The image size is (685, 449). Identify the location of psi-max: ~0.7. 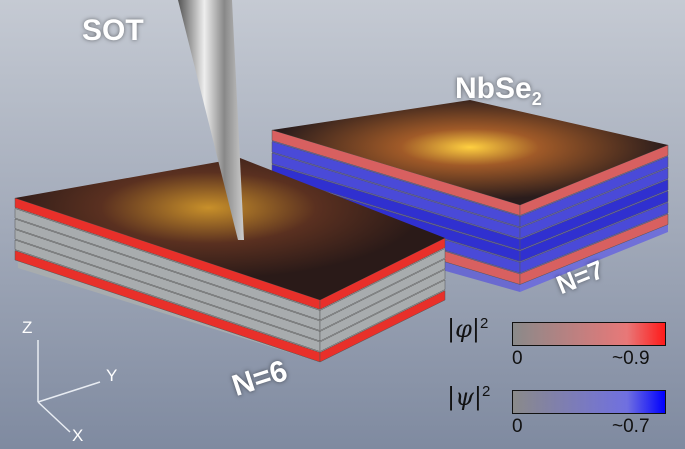
(631, 426).